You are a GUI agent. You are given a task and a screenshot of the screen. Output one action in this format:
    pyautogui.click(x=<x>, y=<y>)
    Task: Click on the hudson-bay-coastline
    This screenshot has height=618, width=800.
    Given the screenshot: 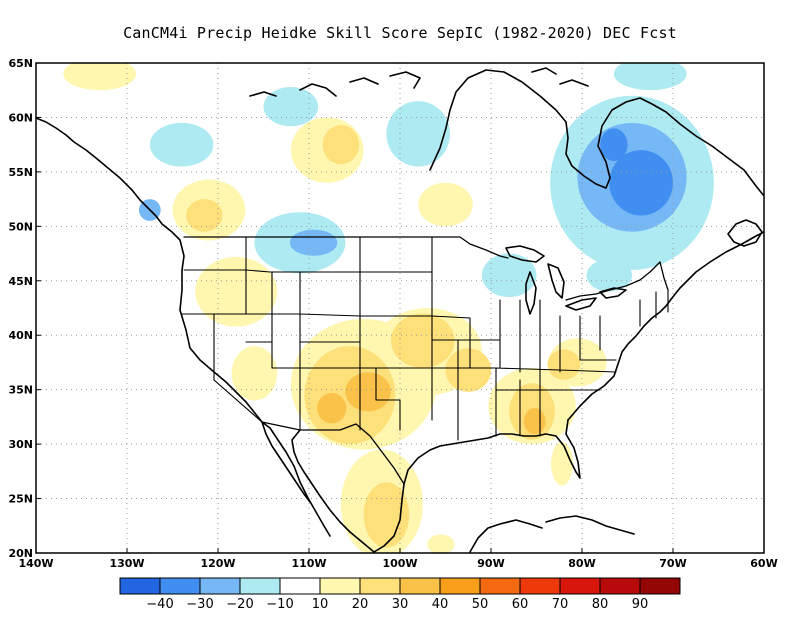 What is the action you would take?
    pyautogui.click(x=521, y=129)
    